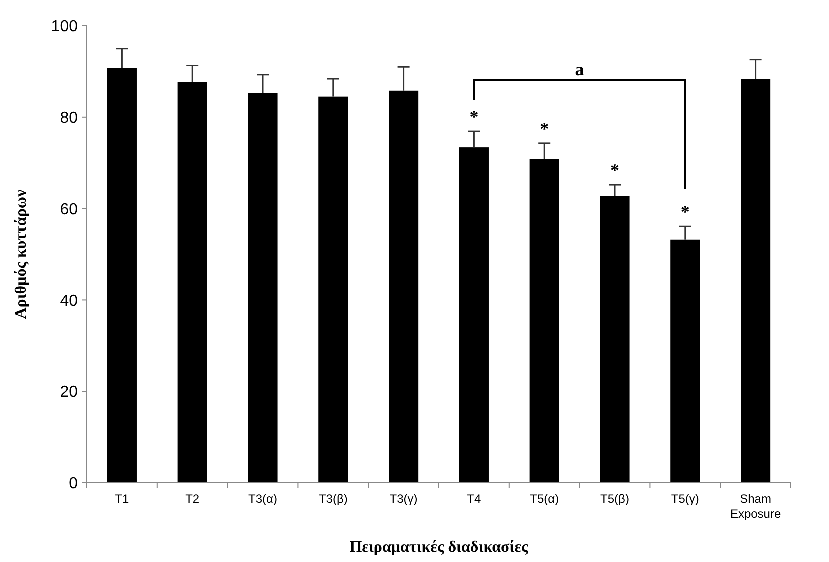 The width and height of the screenshot is (829, 562). Describe the element at coordinates (69, 118) in the screenshot. I see `y-tick-label: 80` at that location.